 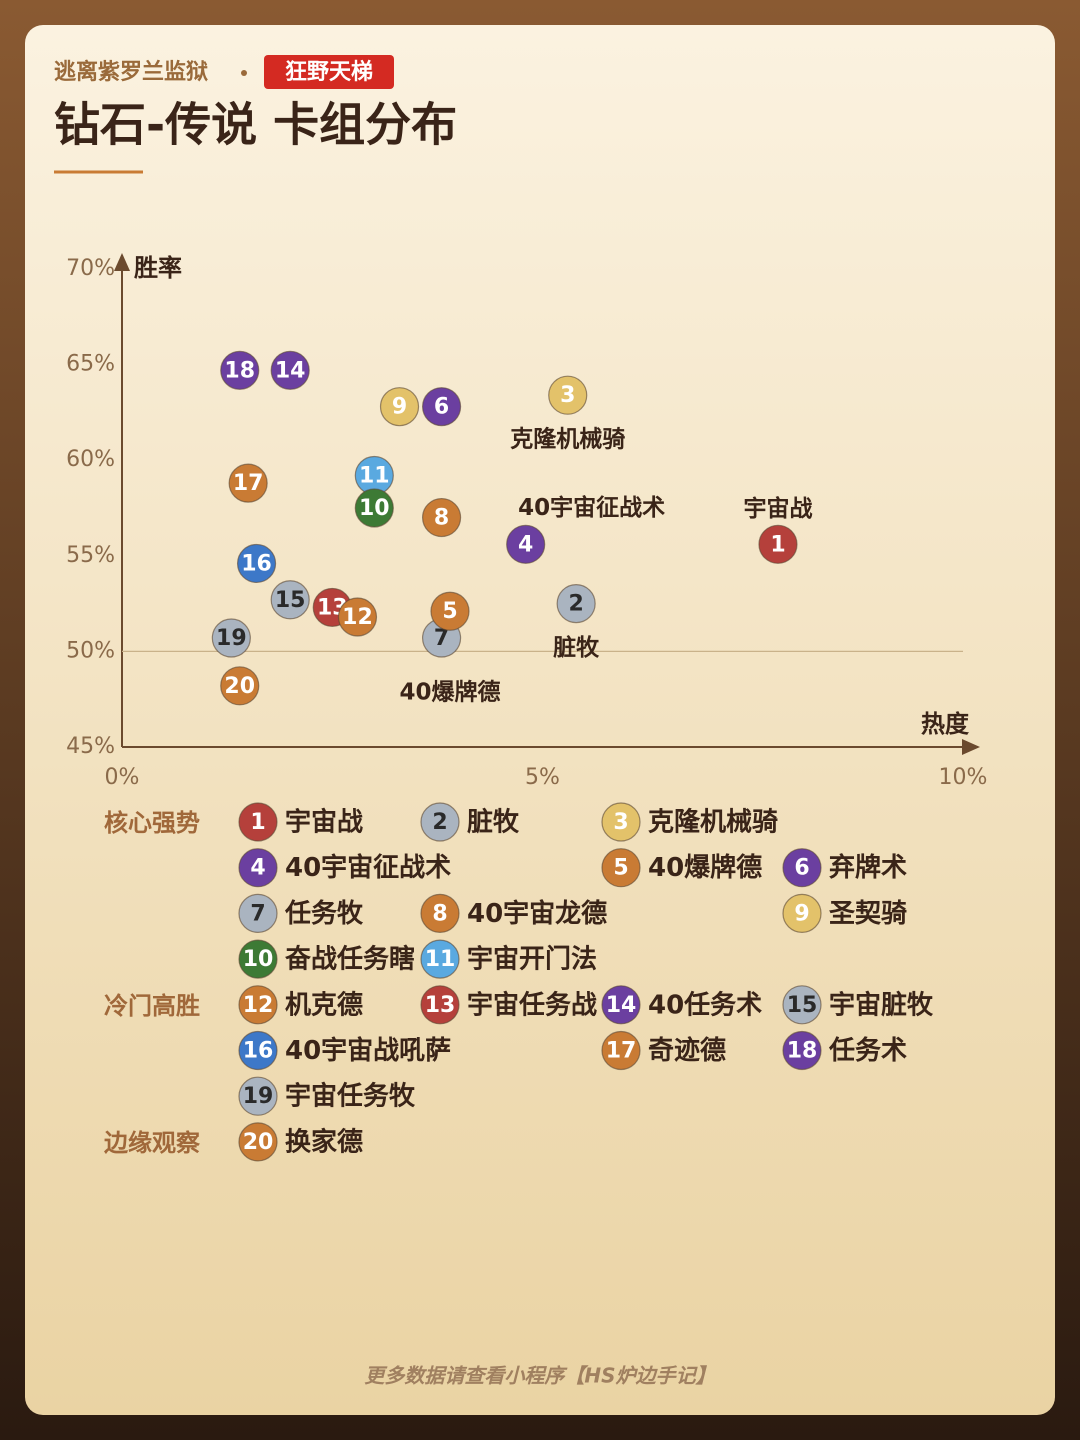 What do you see at coordinates (90, 555) in the screenshot?
I see `y-tick-label: 55%` at bounding box center [90, 555].